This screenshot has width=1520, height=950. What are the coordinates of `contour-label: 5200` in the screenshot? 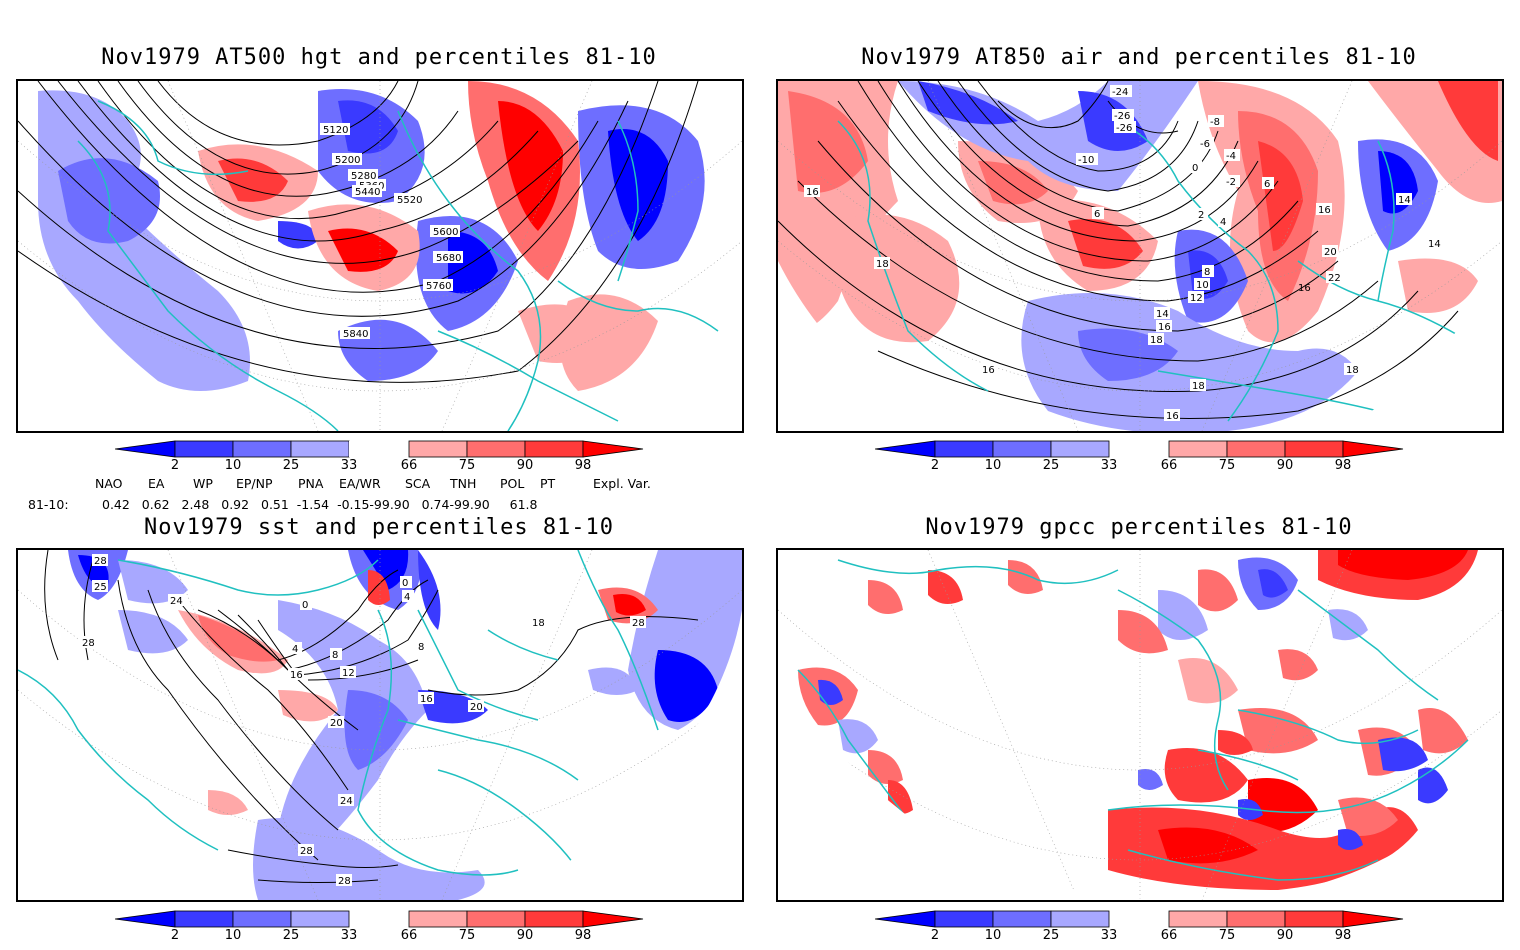 It's located at (347, 160).